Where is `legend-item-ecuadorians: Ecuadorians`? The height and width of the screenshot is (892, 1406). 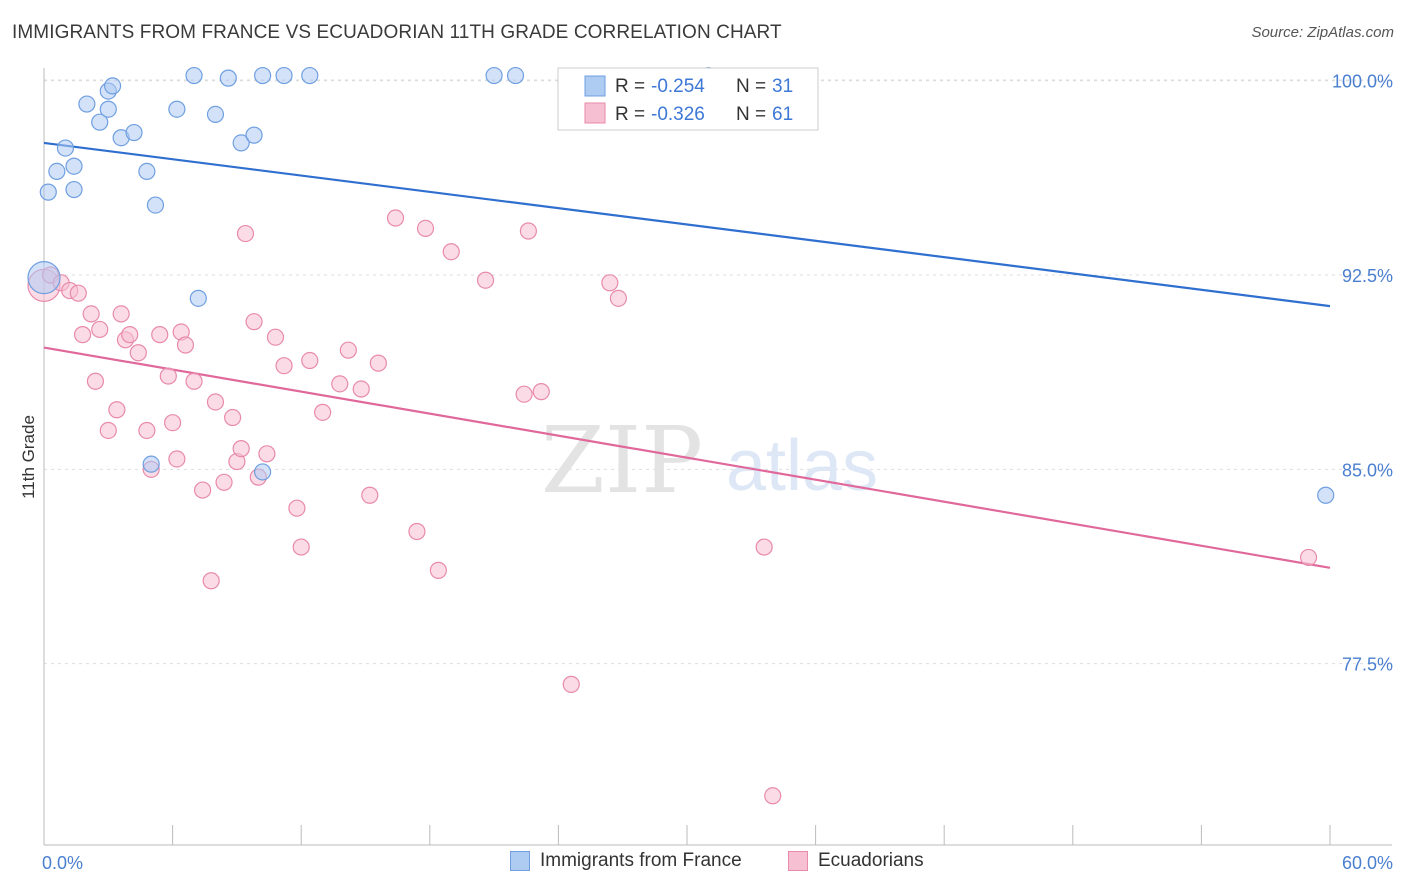 legend-item-ecuadorians: Ecuadorians is located at coordinates (856, 861).